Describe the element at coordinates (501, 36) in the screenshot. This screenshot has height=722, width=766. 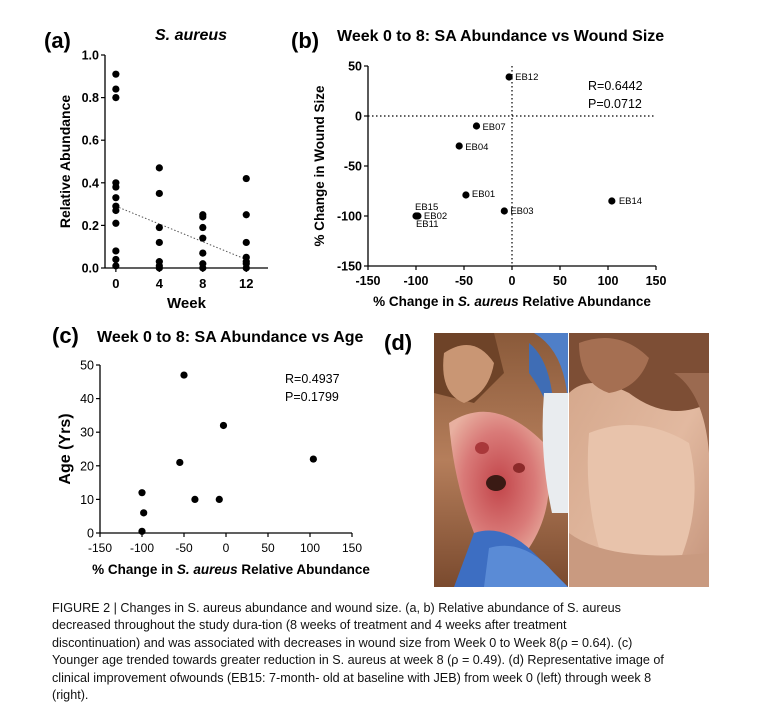
I see `panel-b-title: Week 0 to 8: SA Abundance vs Wound Size` at that location.